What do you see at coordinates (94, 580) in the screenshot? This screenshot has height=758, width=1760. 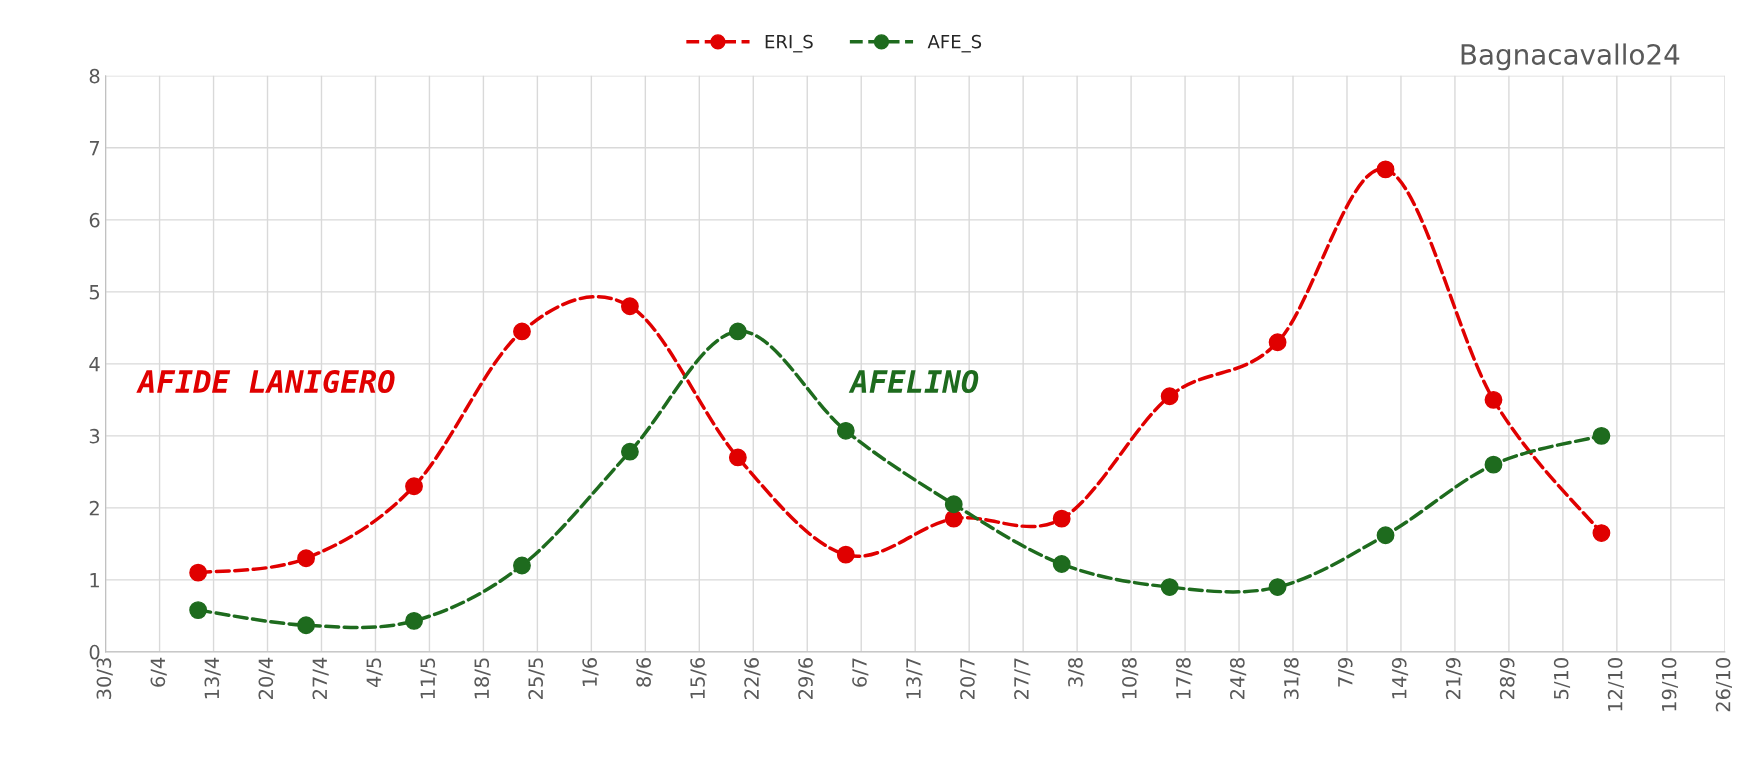 I see `y-tick-label: 1` at bounding box center [94, 580].